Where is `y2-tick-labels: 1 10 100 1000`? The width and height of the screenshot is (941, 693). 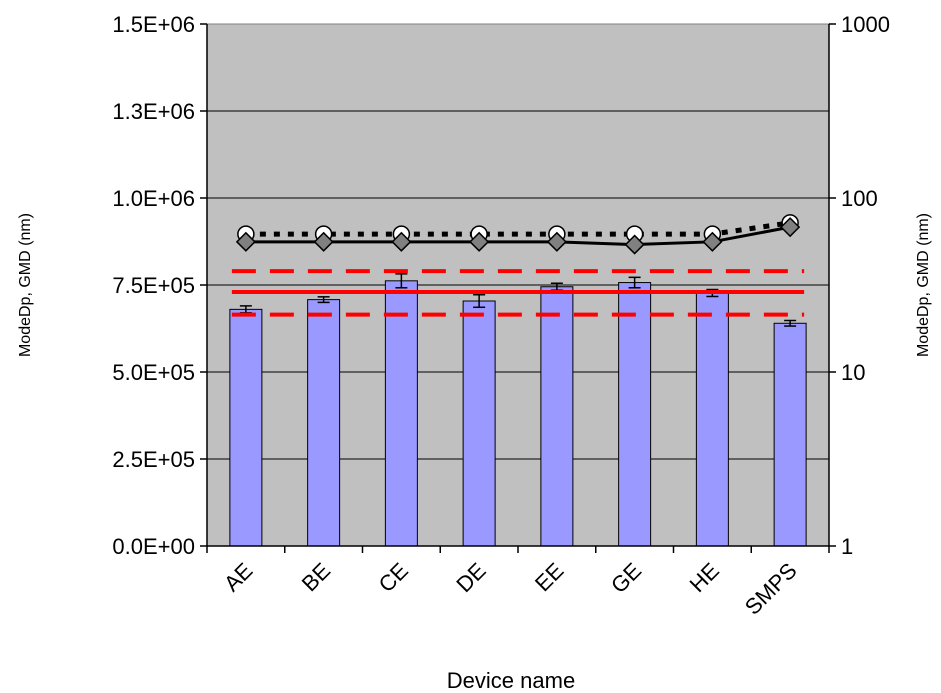 y2-tick-labels: 1 10 100 1000 is located at coordinates (865, 285).